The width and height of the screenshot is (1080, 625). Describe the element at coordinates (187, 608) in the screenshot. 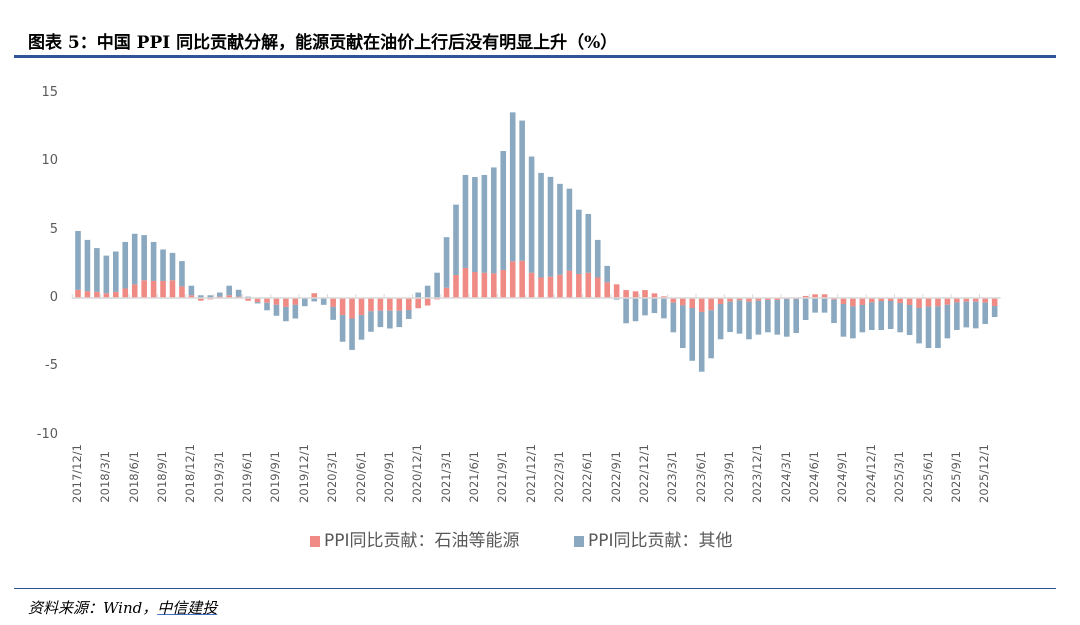

I see `source-brand-link: 中信建投` at that location.